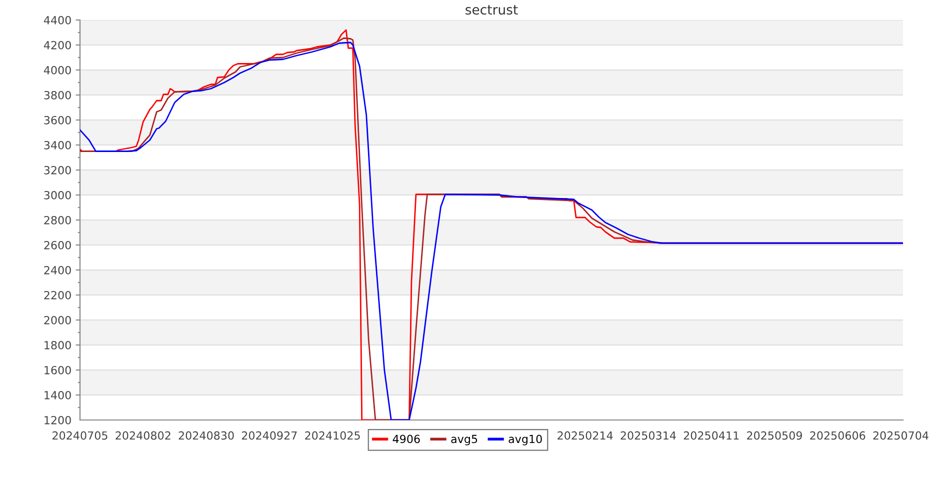  Describe the element at coordinates (57, 345) in the screenshot. I see `y-tick-label: 1800` at that location.